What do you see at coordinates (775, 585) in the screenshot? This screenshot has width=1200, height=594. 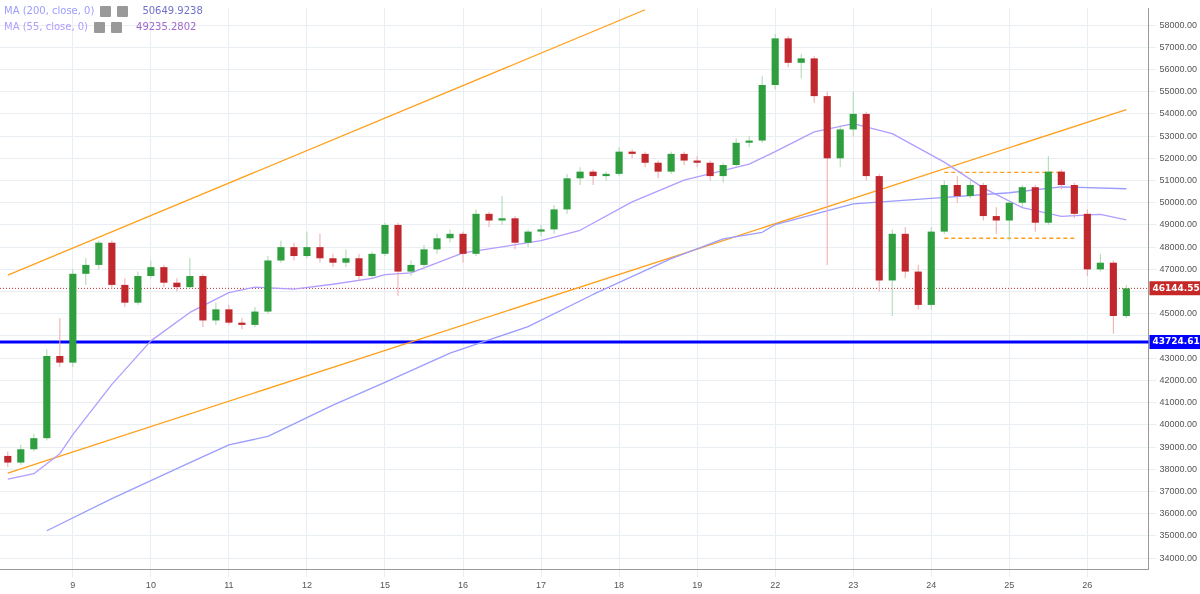 I see `x-tick-label: 22` at bounding box center [775, 585].